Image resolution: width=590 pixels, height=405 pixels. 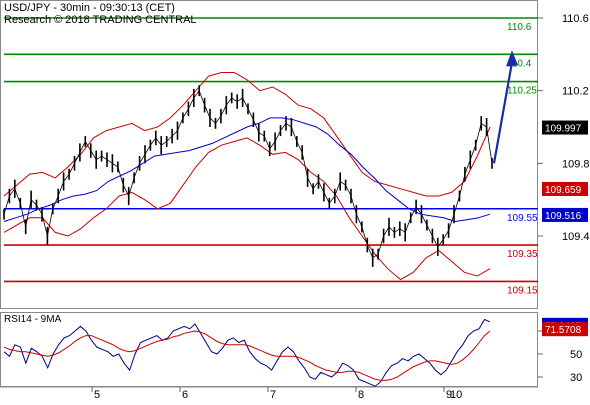 What do you see at coordinates (519, 63) in the screenshot?
I see `level-label-110.4: 110.4` at bounding box center [519, 63].